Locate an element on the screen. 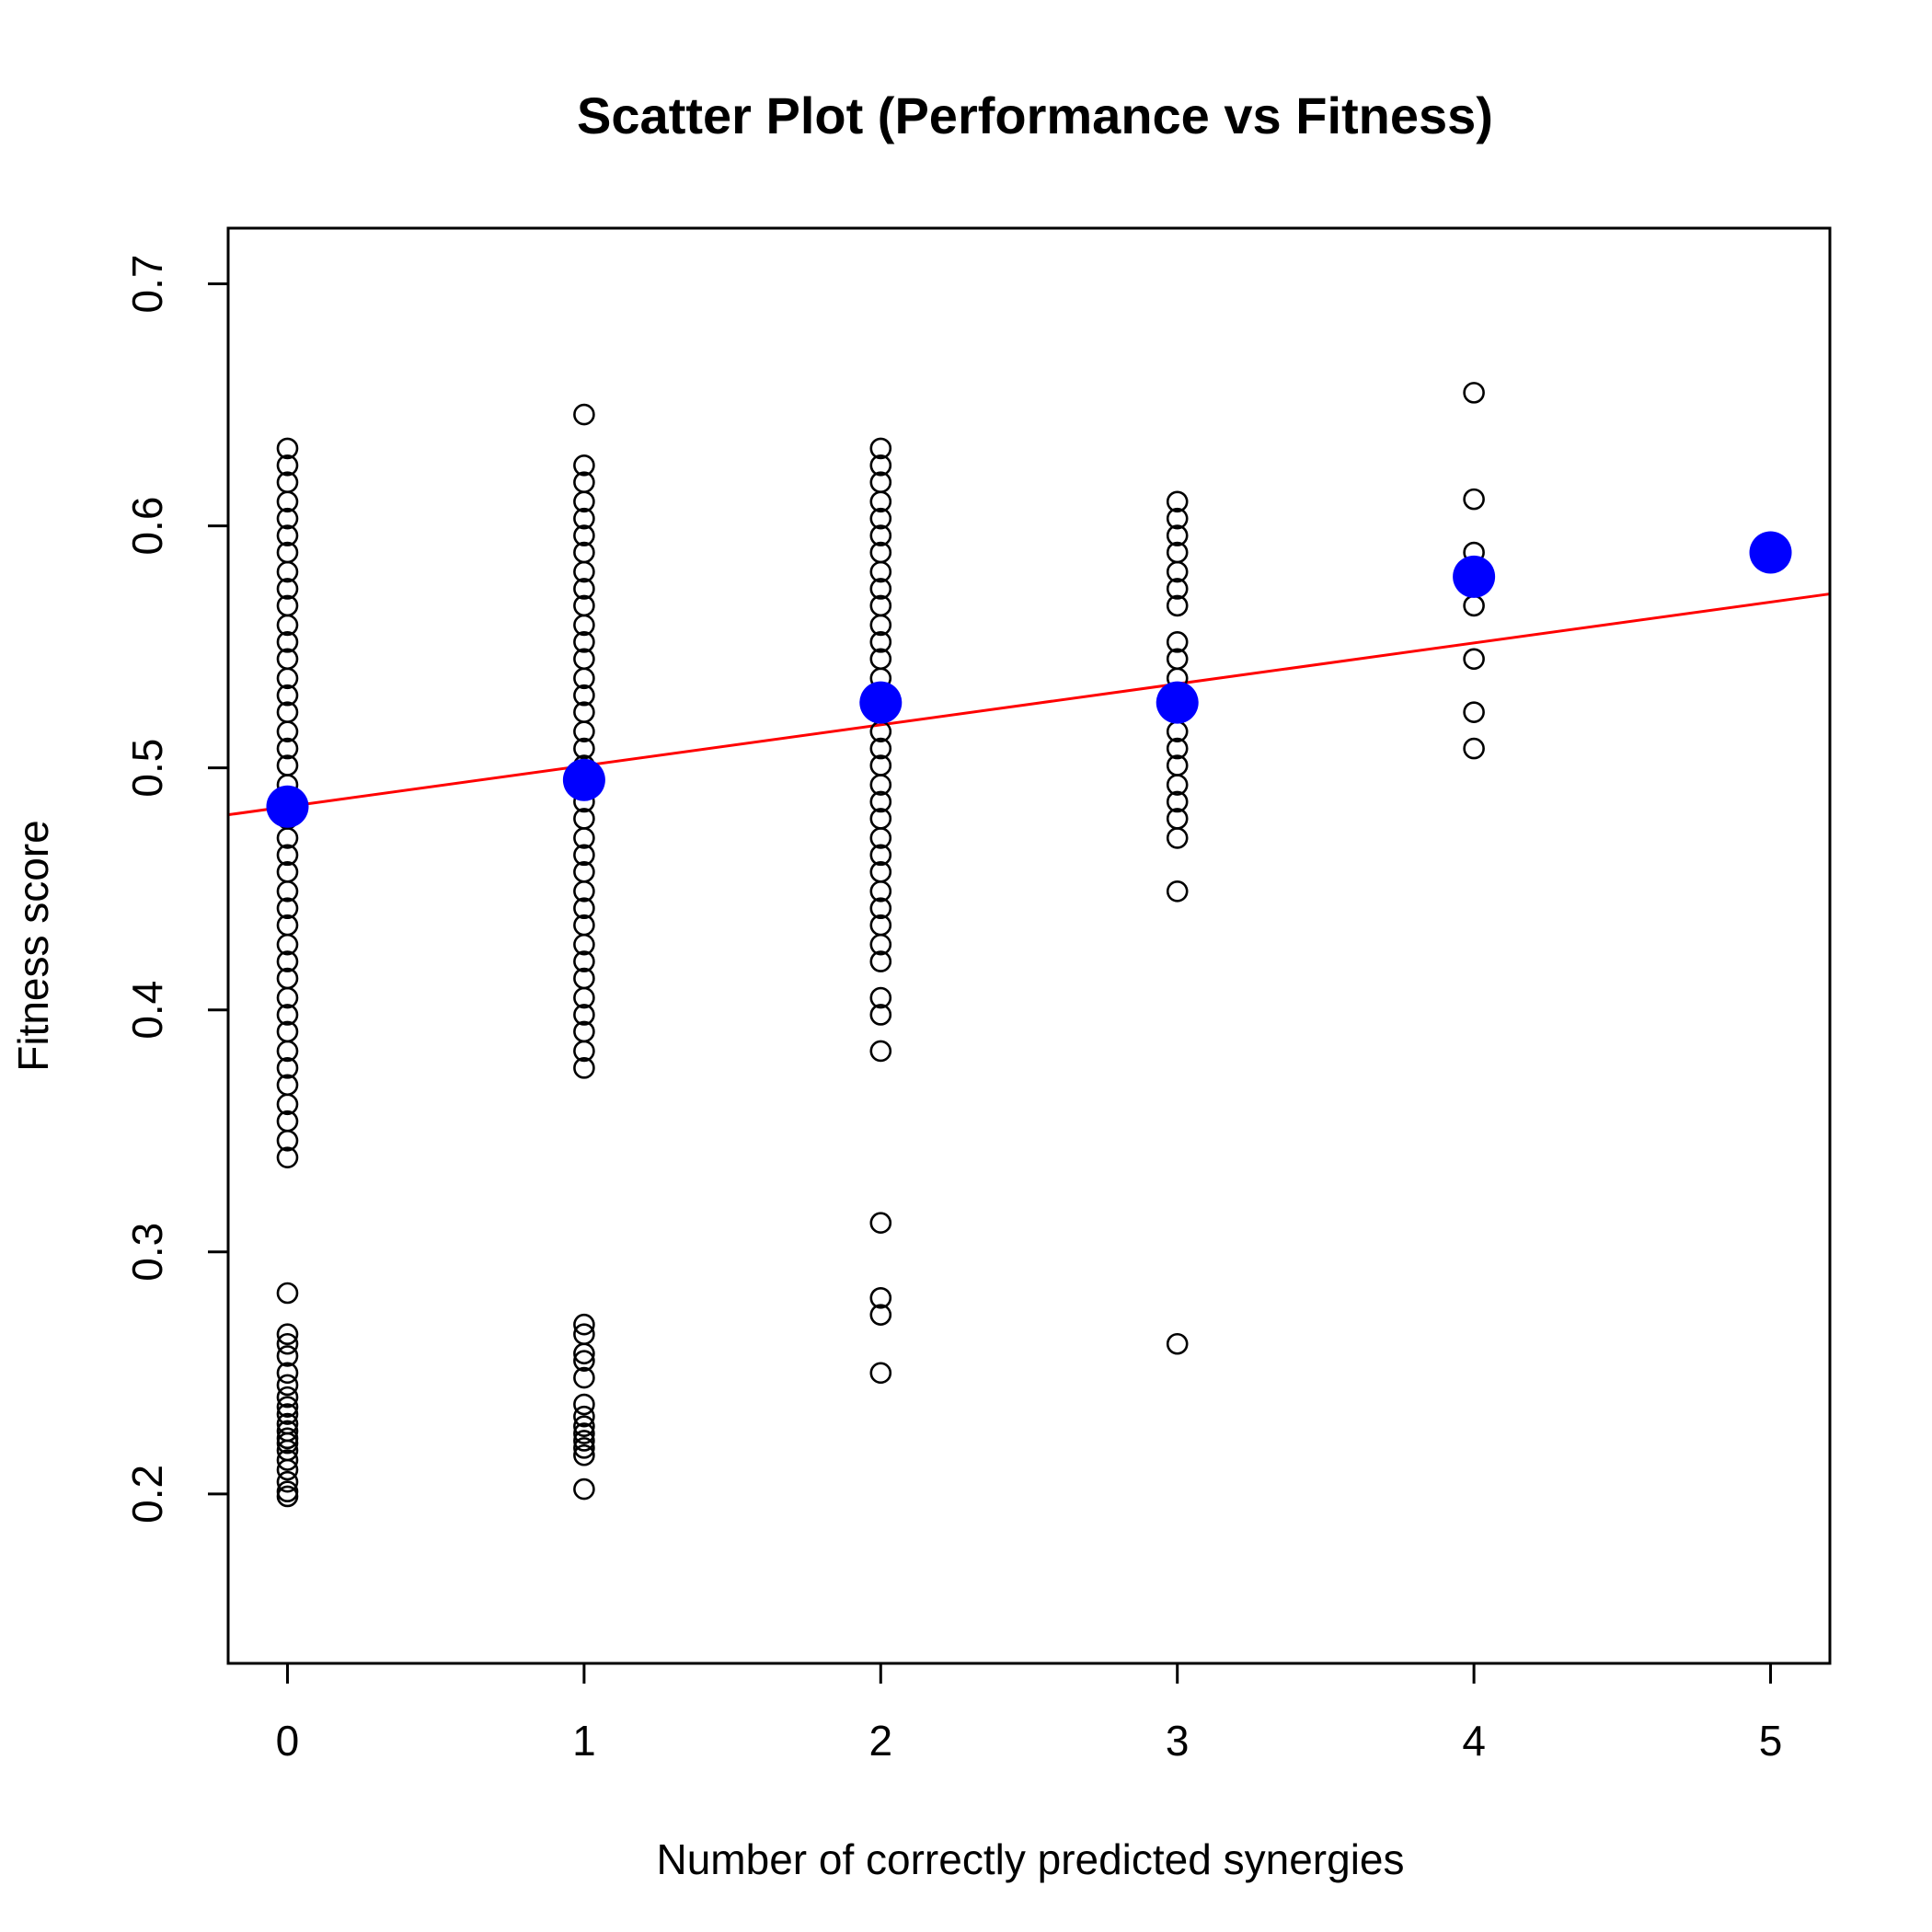  x-axis-label: Number of correctly predicted synergies is located at coordinates (1031, 1859).